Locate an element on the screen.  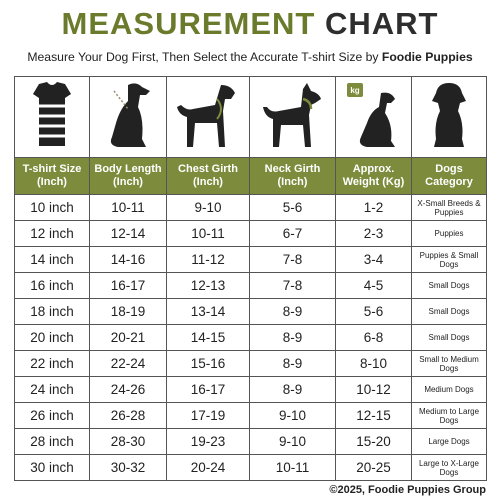
table-cell: 4-5 is located at coordinates (373, 285).